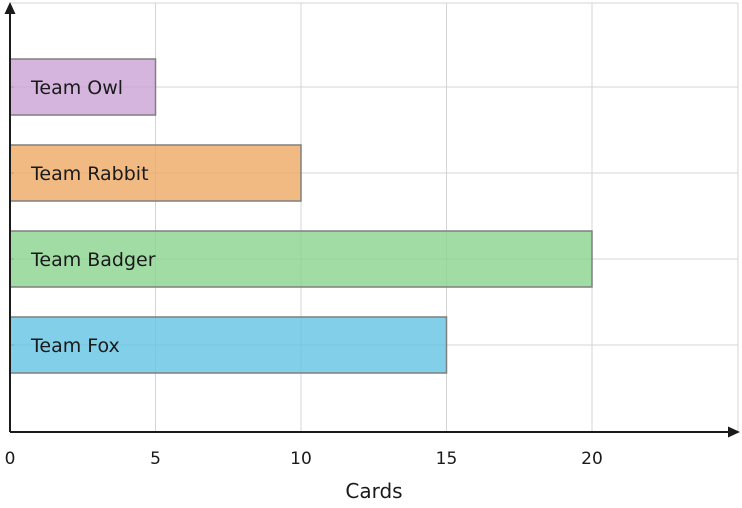 Image resolution: width=742 pixels, height=508 pixels. I want to click on x-tick-label: 5, so click(155, 459).